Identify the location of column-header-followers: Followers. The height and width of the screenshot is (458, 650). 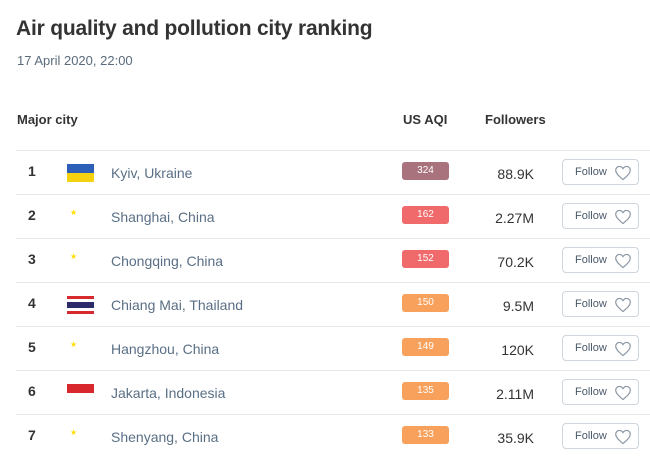
(515, 119).